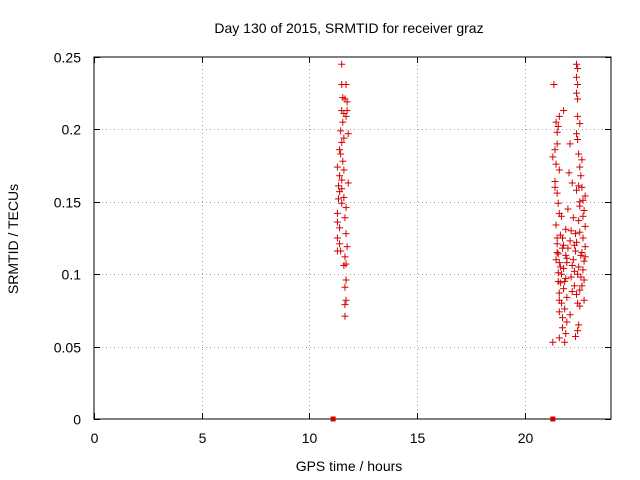 The height and width of the screenshot is (480, 640). I want to click on x-tick-label: 20, so click(526, 438).